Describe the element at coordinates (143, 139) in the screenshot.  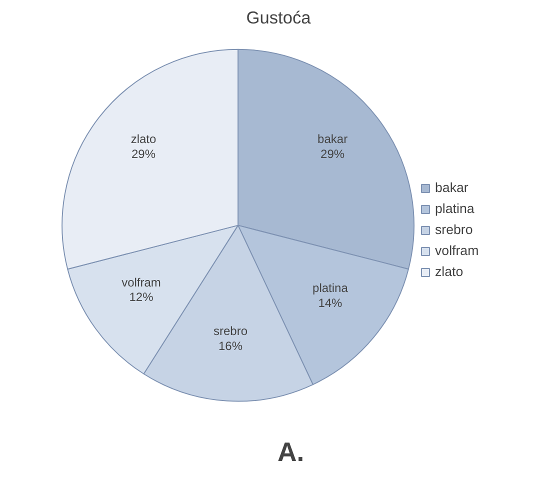
I see `slice-label: zlato` at that location.